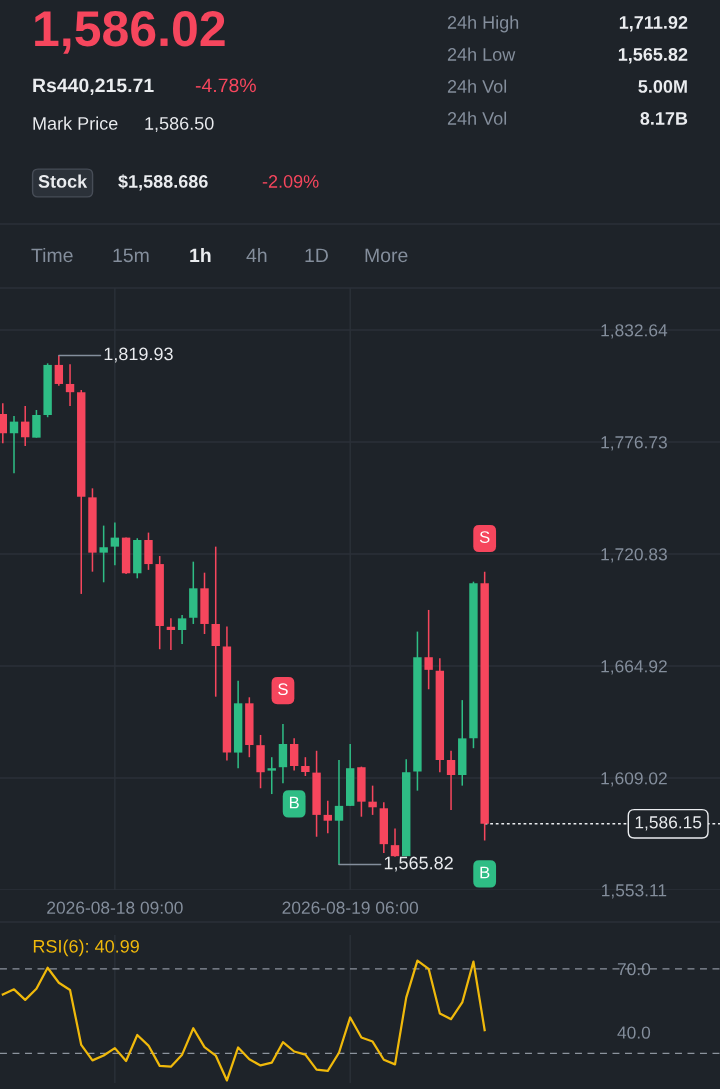 This screenshot has height=1089, width=720. I want to click on x-tick-label: 2026-08-18 09:00, so click(115, 907).